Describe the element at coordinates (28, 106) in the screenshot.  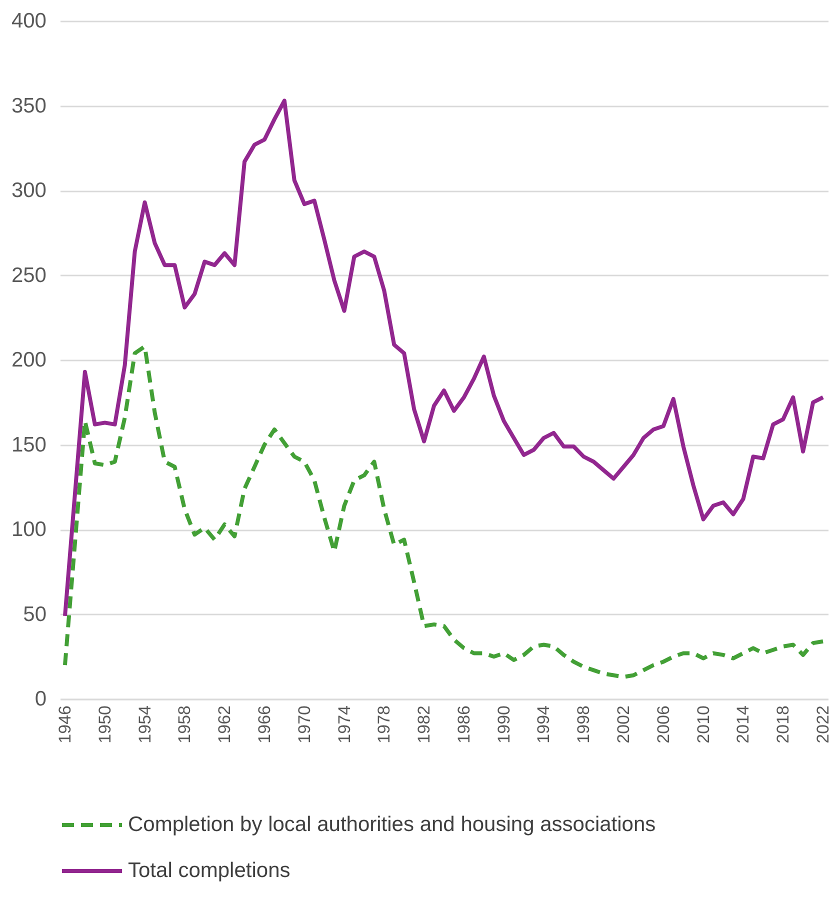
I see `y-tick-label: 350` at that location.